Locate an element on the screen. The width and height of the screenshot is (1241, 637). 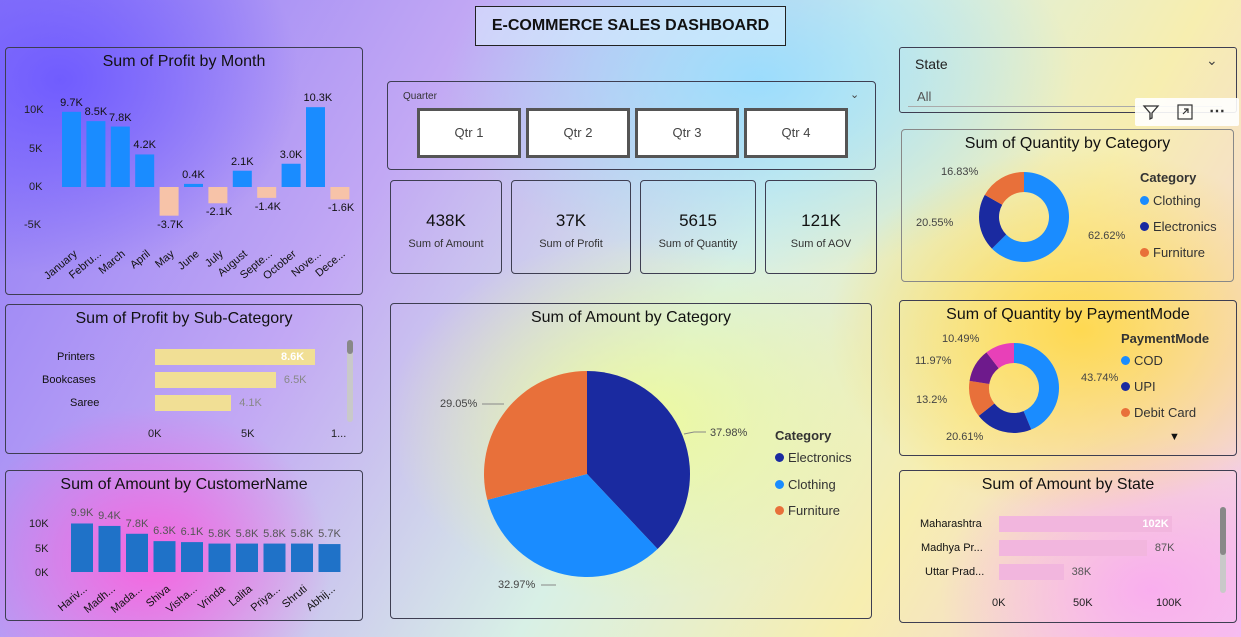
amount-by-customer-panel: Sum of Amount by CustomerName is located at coordinates (184, 545).